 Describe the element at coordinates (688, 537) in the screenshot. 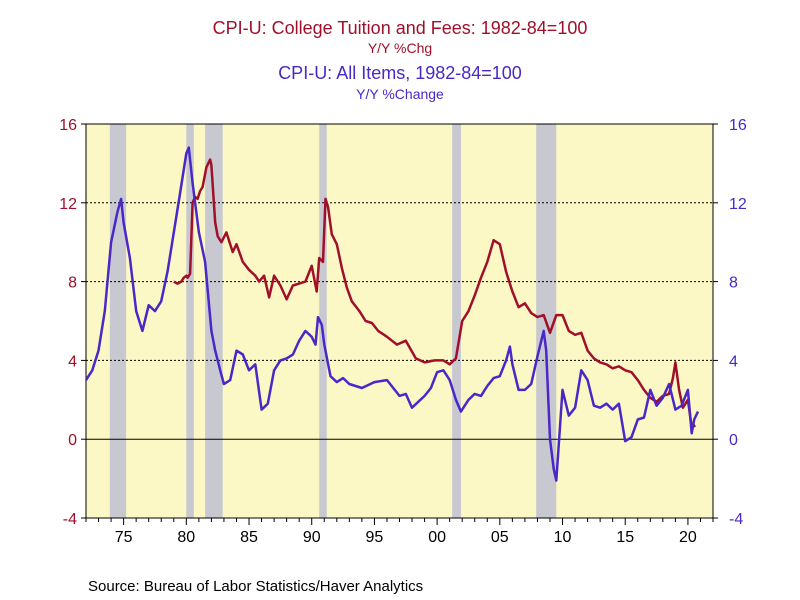

I see `x-tick-label: 20` at that location.